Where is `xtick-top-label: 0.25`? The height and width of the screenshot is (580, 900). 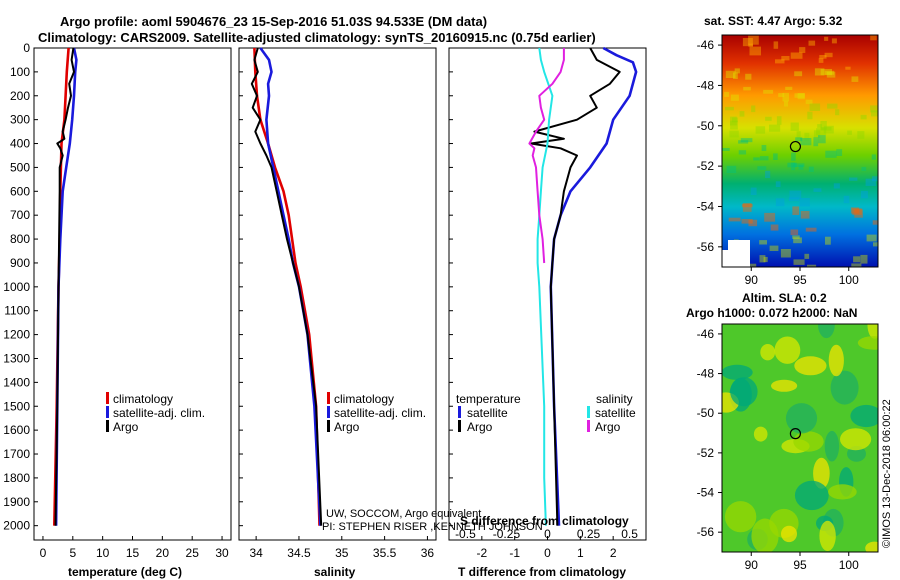 xtick-top-label: 0.25 is located at coordinates (589, 534).